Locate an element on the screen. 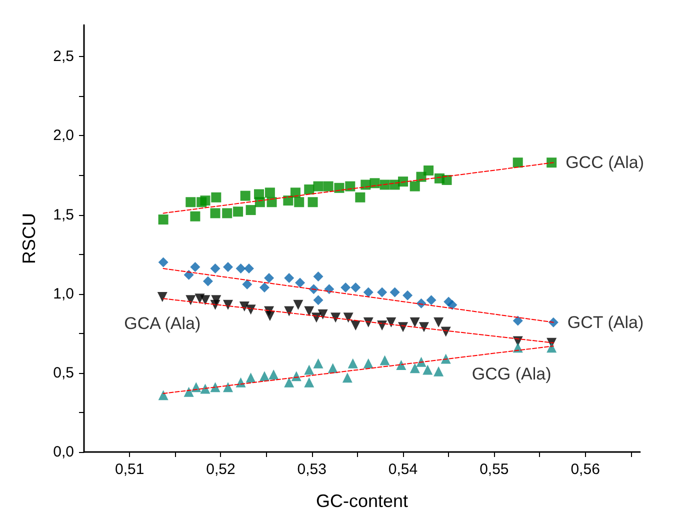  y-tick-label: 2,0 is located at coordinates (63, 135).